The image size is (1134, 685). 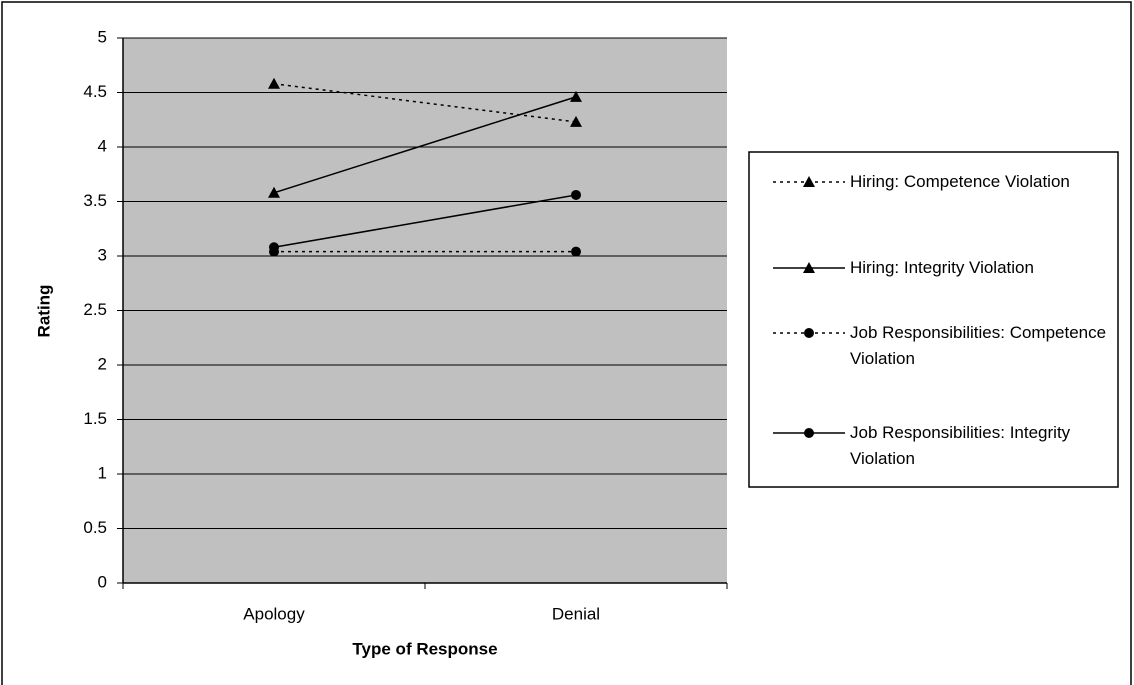 What do you see at coordinates (102, 581) in the screenshot?
I see `y-tick-label: 0` at bounding box center [102, 581].